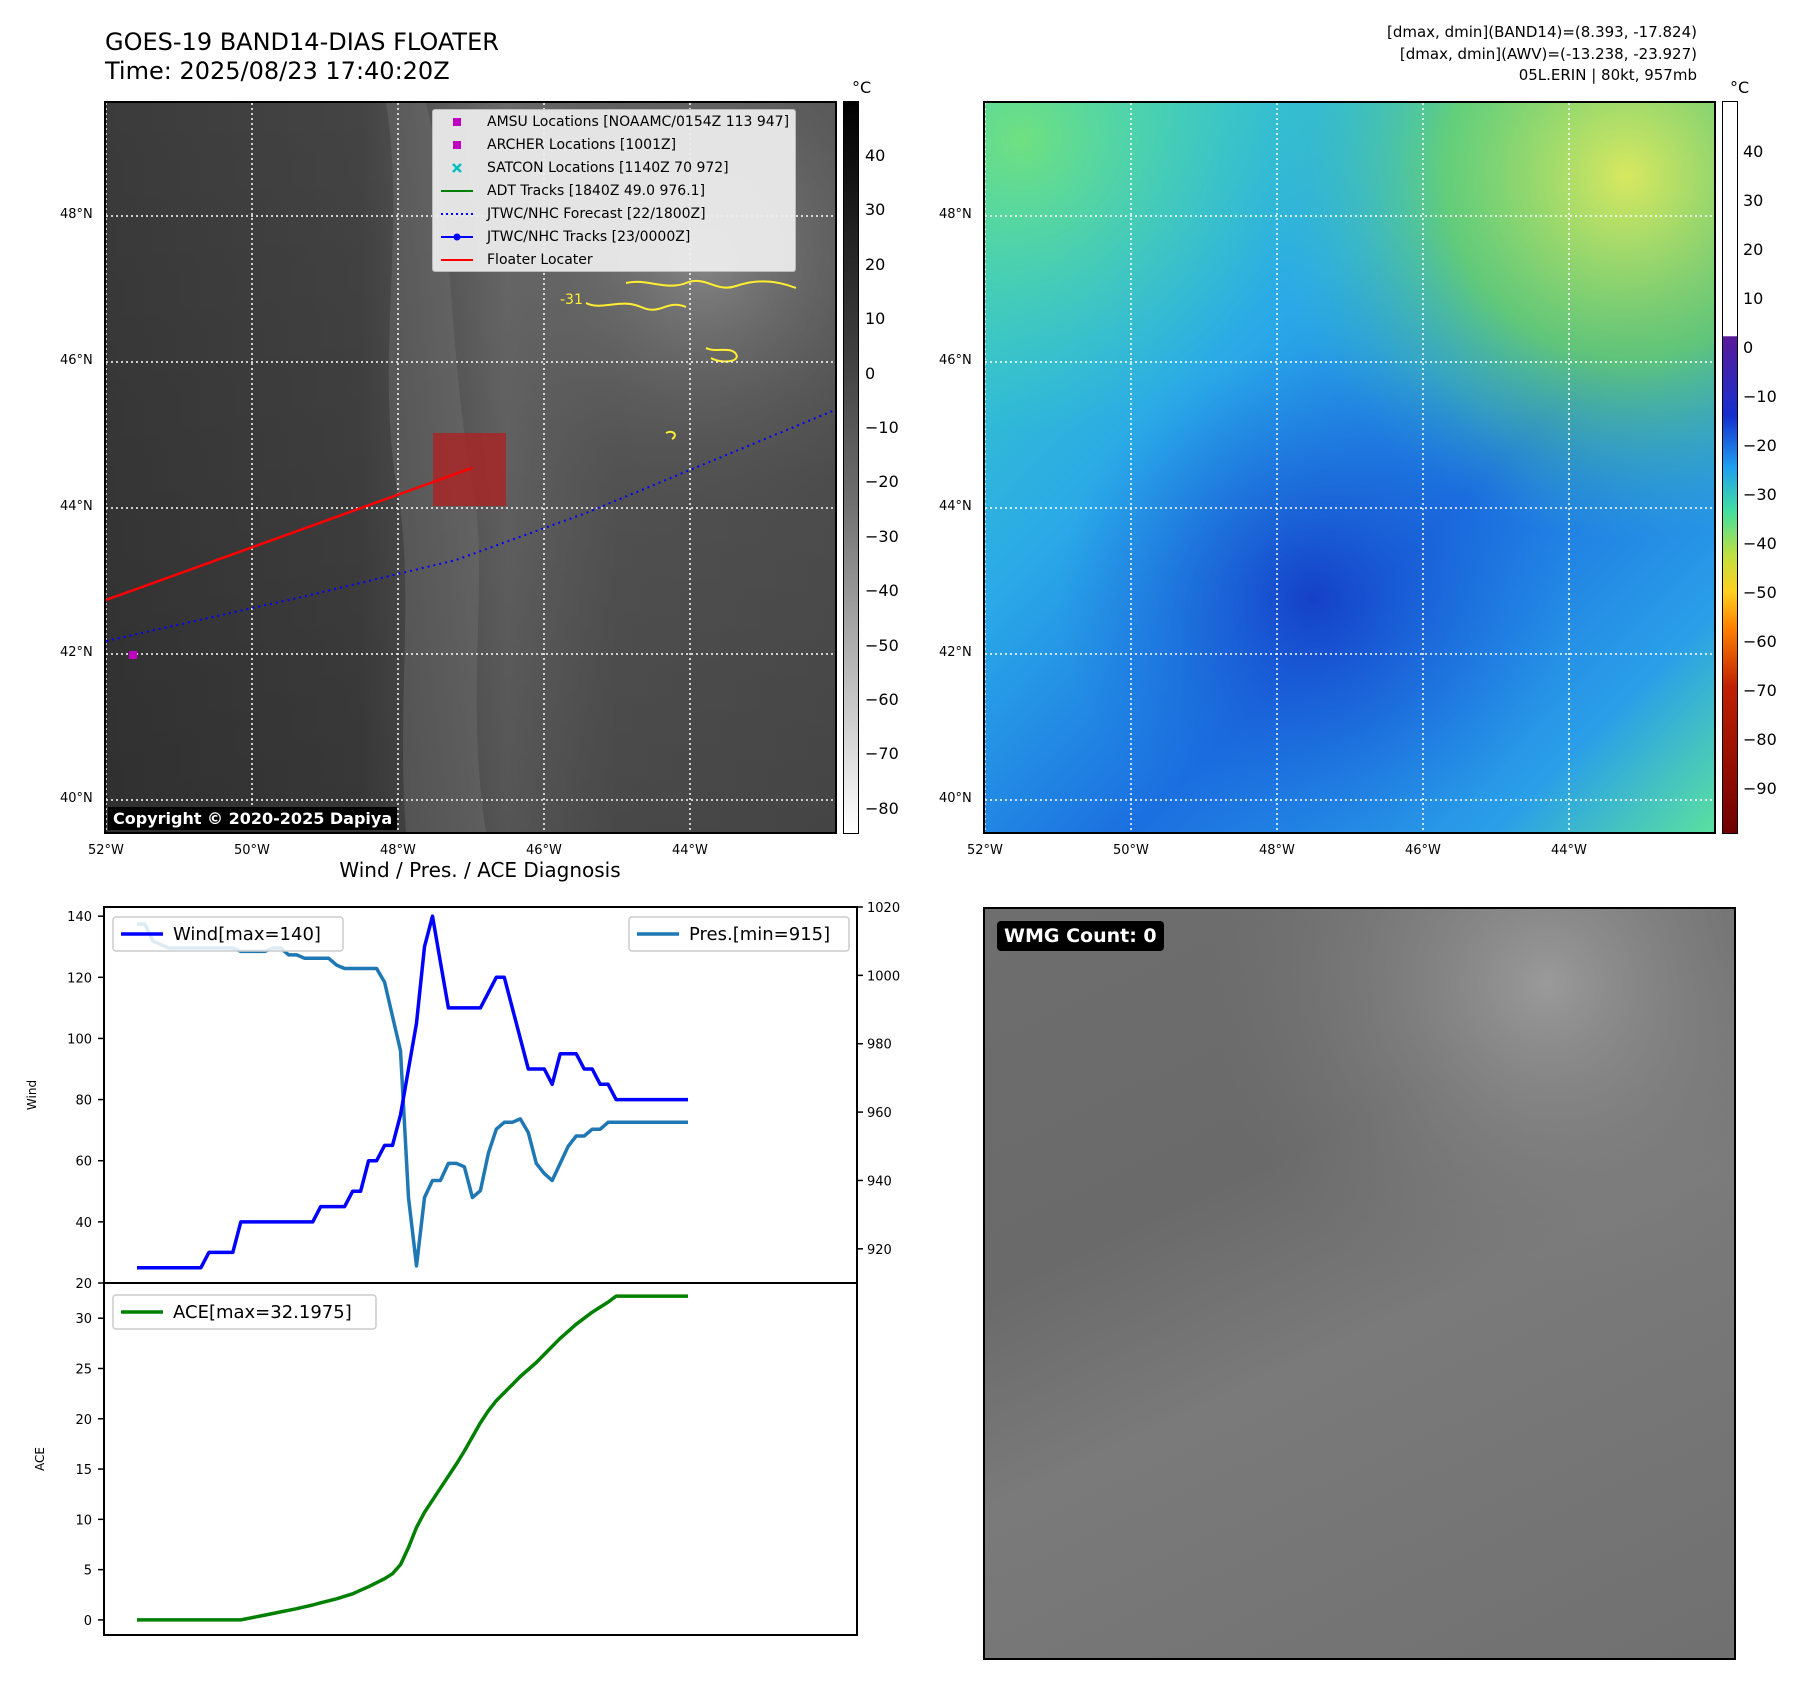 This screenshot has width=1797, height=1690. I want to click on ace-tick-label: 20, so click(83, 1420).